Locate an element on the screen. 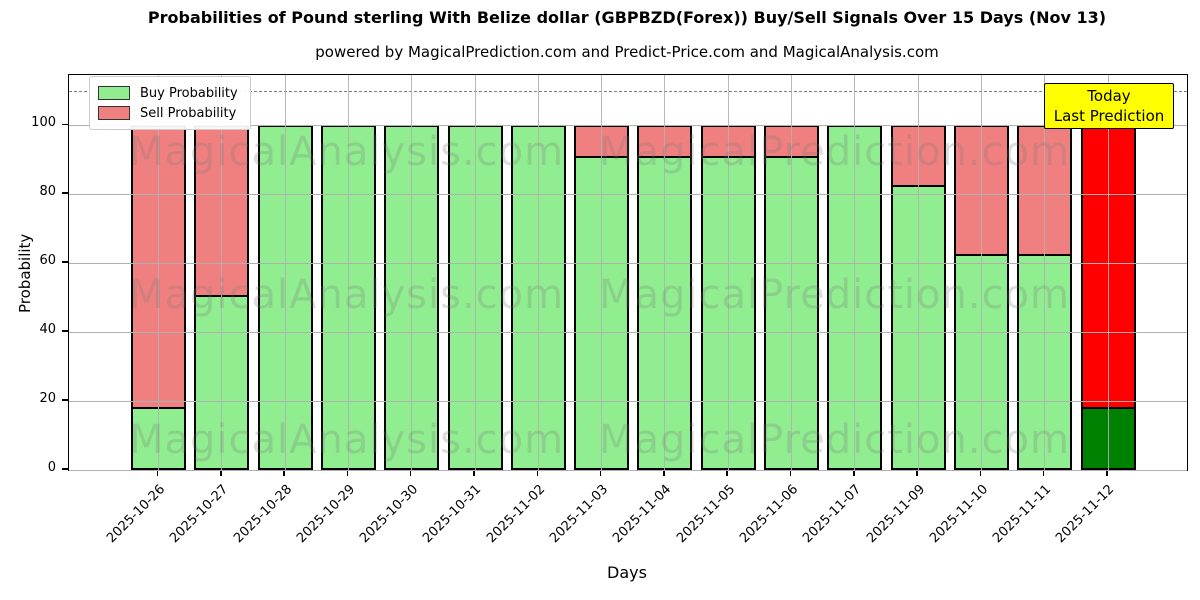 Image resolution: width=1200 pixels, height=600 pixels. today-annotation-line2: Last Prediction is located at coordinates (1109, 116).